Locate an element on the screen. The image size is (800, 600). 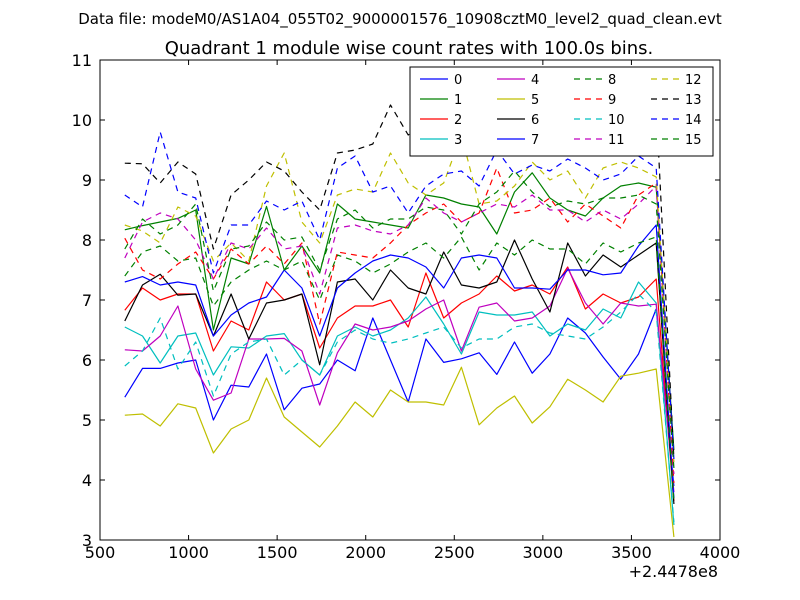
x-tick-label: 1000 is located at coordinates (188, 552).